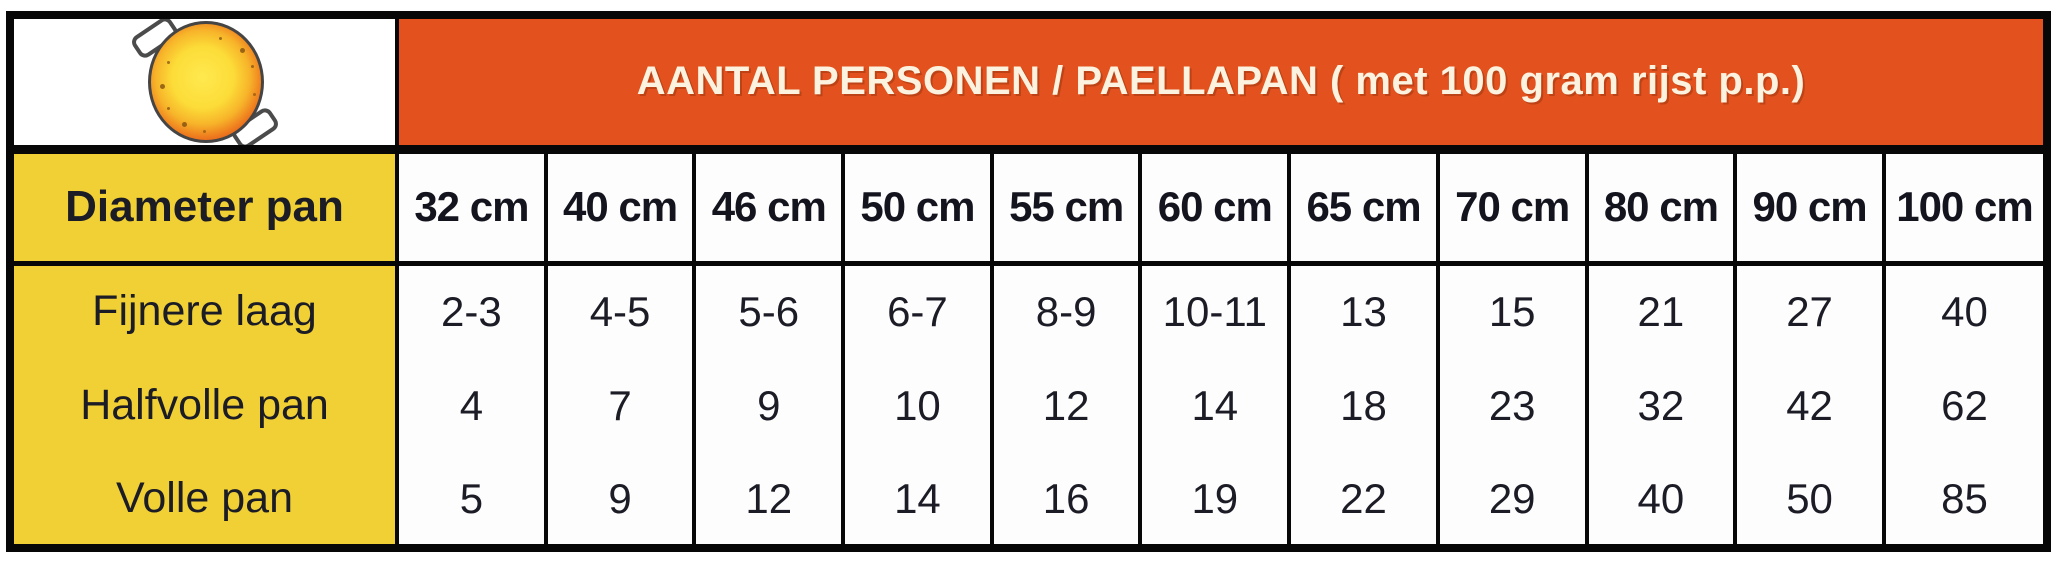 The width and height of the screenshot is (2057, 588). What do you see at coordinates (1512, 309) in the screenshot?
I see `serving-cell: 15` at bounding box center [1512, 309].